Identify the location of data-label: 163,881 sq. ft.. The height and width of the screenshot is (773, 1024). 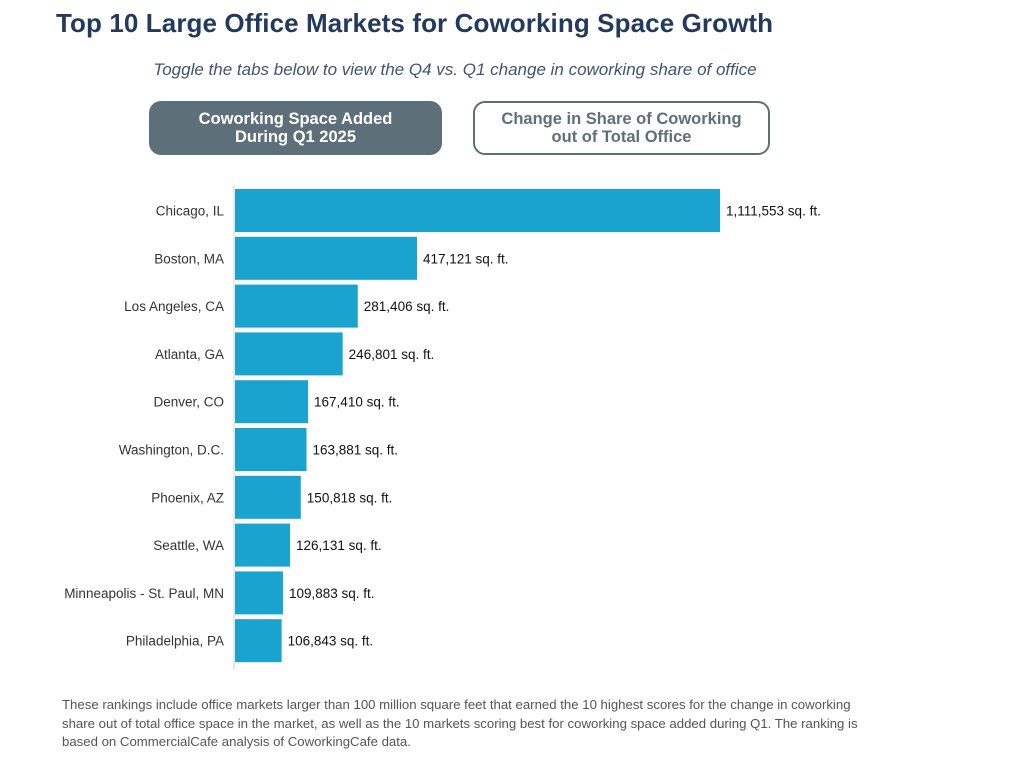
(356, 450).